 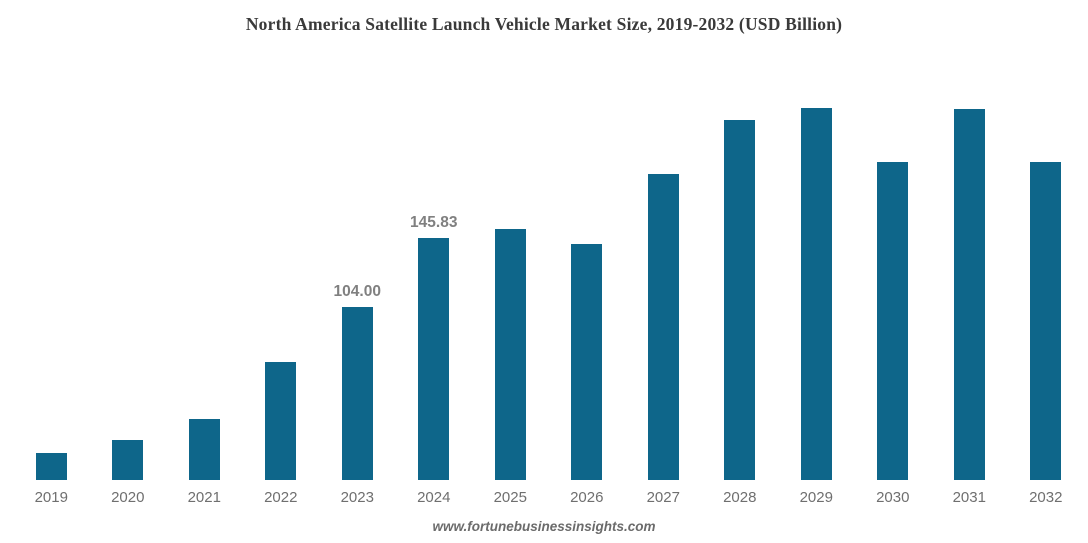 What do you see at coordinates (128, 460) in the screenshot?
I see `bar-2020` at bounding box center [128, 460].